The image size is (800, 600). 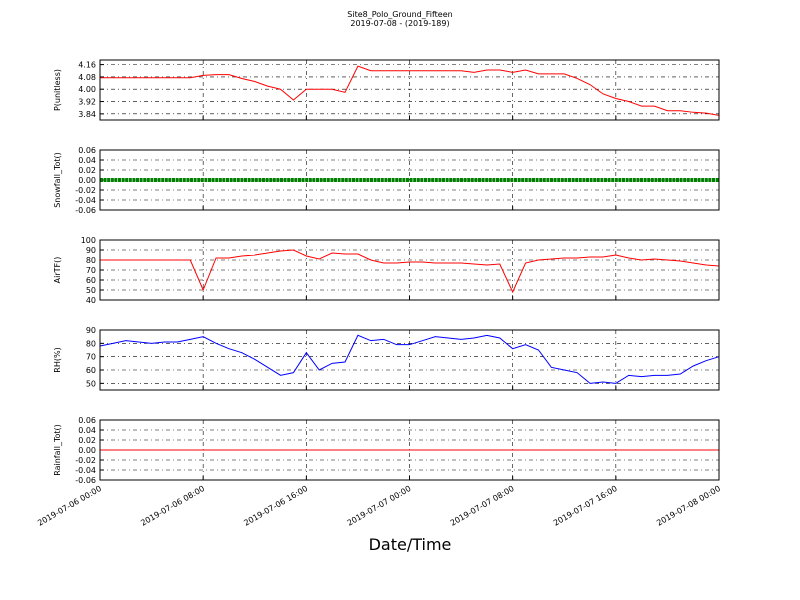 I want to click on y-tick-label: 100, so click(x=88, y=240).